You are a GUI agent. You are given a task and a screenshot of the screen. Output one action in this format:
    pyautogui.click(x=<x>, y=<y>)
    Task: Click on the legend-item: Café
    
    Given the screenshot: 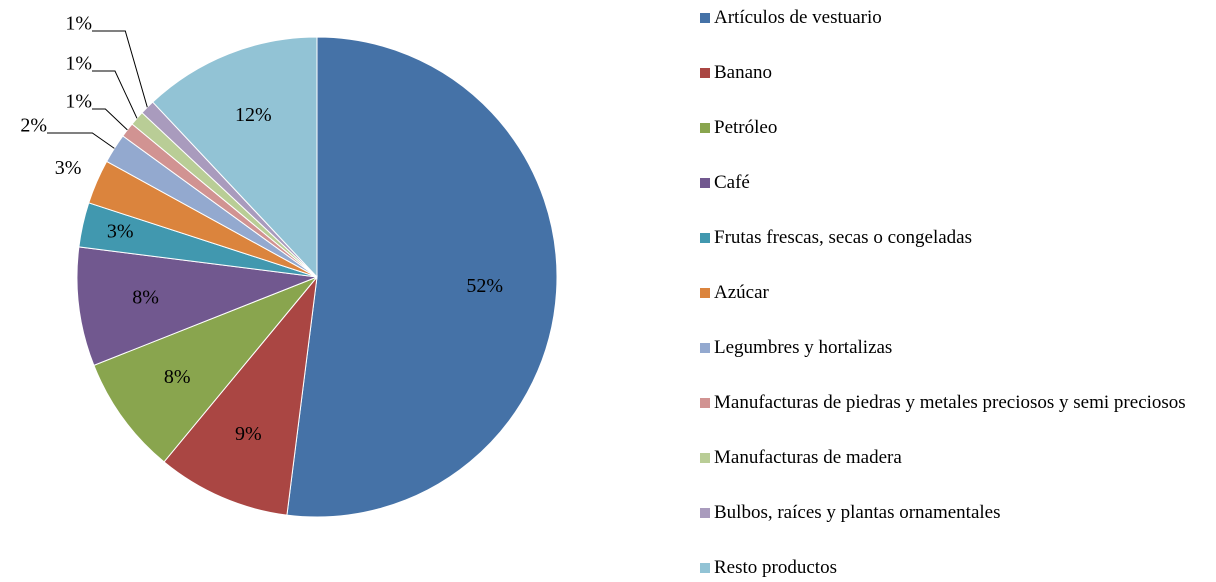 What is the action you would take?
    pyautogui.click(x=955, y=183)
    